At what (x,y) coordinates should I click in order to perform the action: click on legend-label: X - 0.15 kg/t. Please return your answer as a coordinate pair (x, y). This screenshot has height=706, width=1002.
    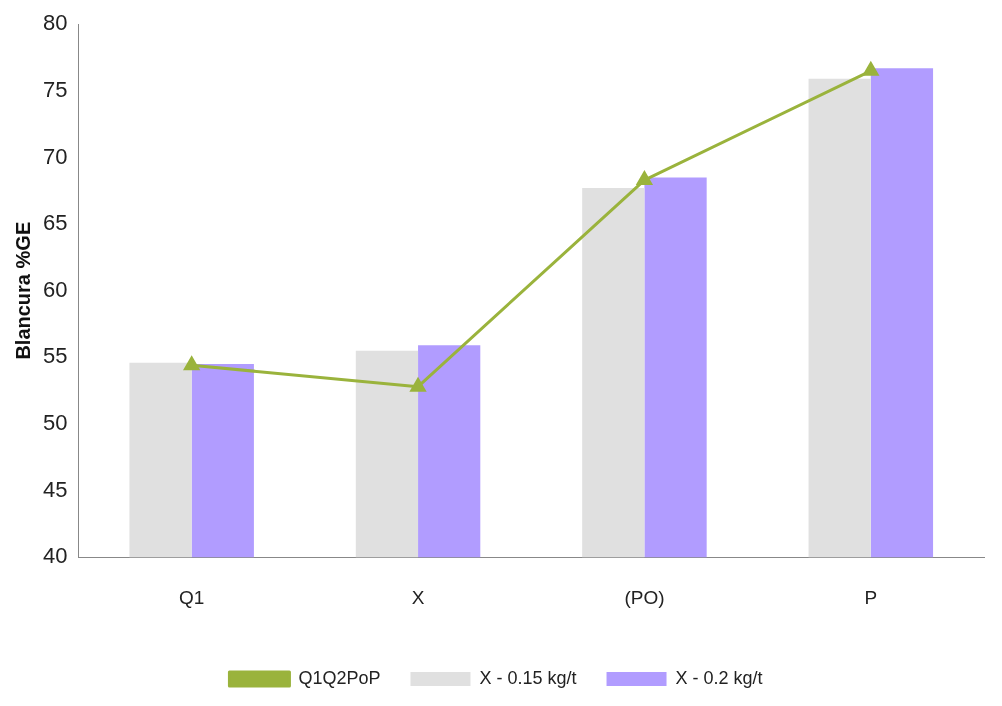
    Looking at the image, I should click on (528, 677).